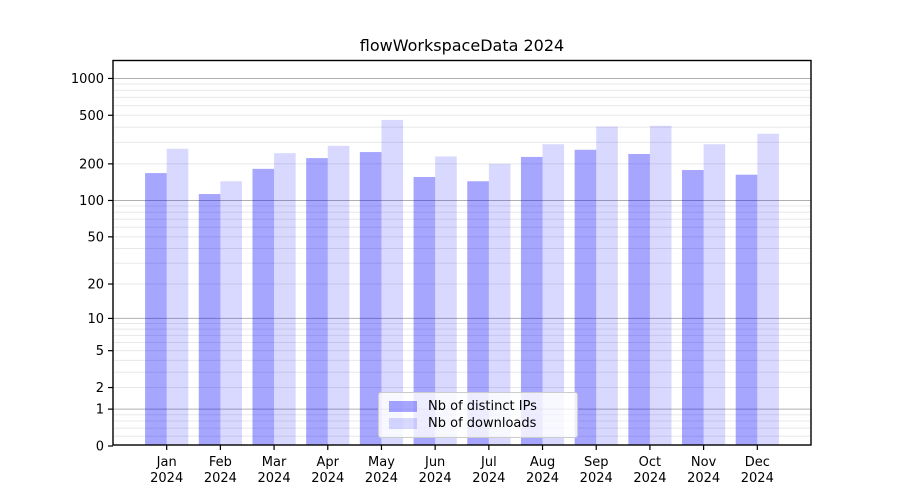  Describe the element at coordinates (553, 294) in the screenshot. I see `bar-downloads-aug` at that location.